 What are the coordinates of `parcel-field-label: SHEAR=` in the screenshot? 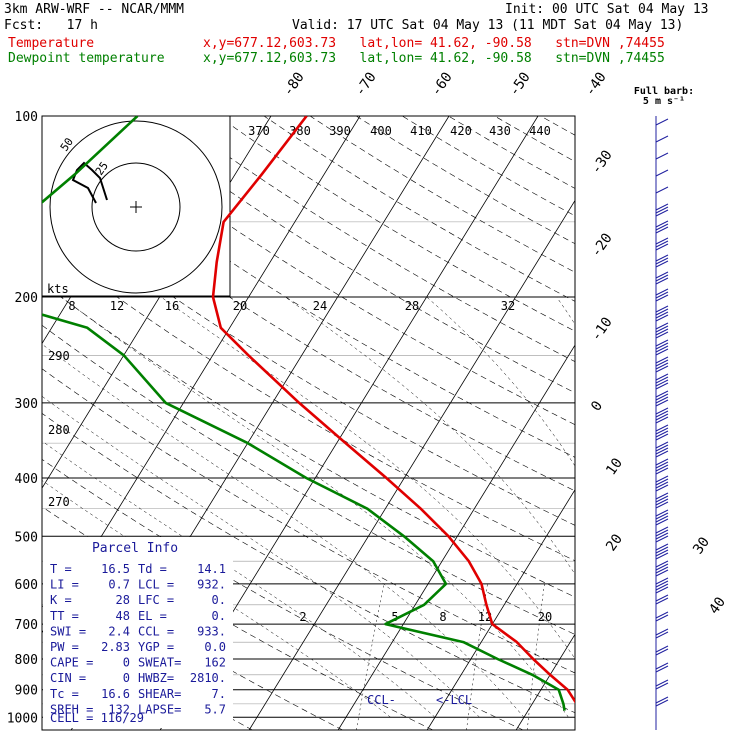 It's located at (159, 694).